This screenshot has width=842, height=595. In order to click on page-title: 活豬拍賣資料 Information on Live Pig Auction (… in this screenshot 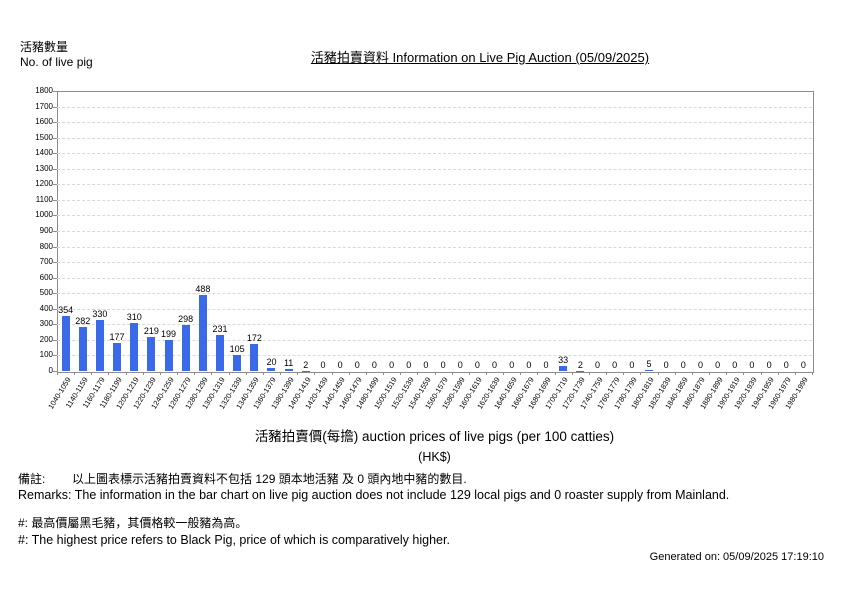, I will do `click(480, 57)`.